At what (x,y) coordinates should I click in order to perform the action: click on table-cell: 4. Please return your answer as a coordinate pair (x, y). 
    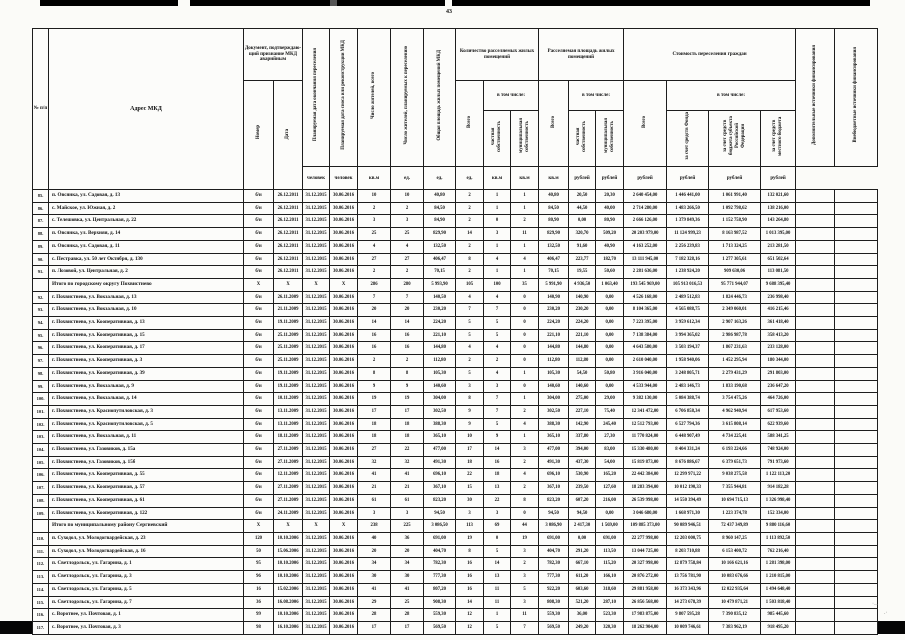
    Looking at the image, I should click on (470, 348).